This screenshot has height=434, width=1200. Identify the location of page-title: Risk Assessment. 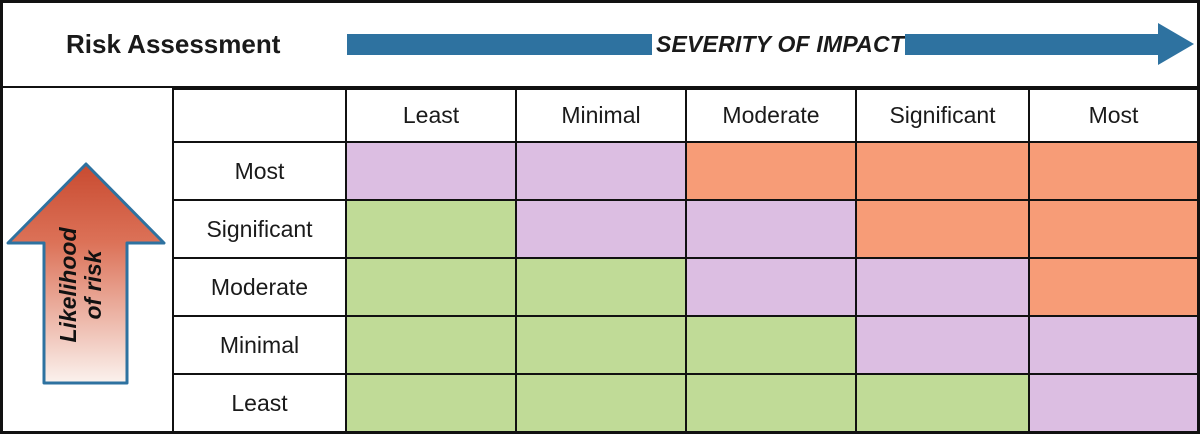
(173, 44).